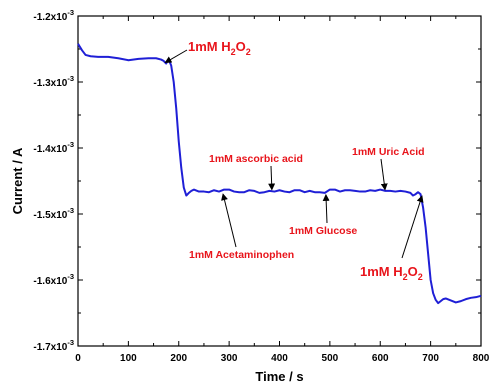 The width and height of the screenshot is (491, 388). Describe the element at coordinates (53, 15) in the screenshot. I see `y-tick-label: -1.2x10⁻³` at that location.